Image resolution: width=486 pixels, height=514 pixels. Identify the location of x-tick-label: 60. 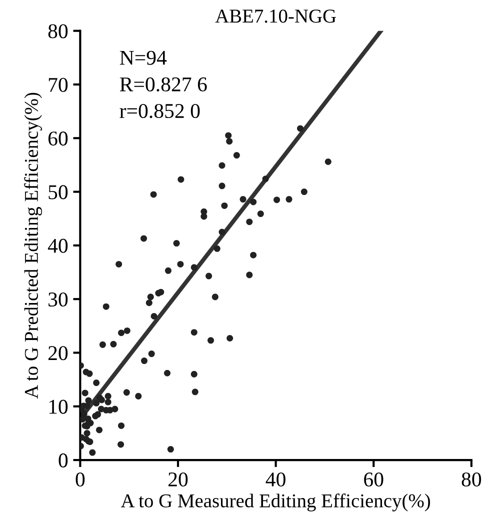
(374, 479).